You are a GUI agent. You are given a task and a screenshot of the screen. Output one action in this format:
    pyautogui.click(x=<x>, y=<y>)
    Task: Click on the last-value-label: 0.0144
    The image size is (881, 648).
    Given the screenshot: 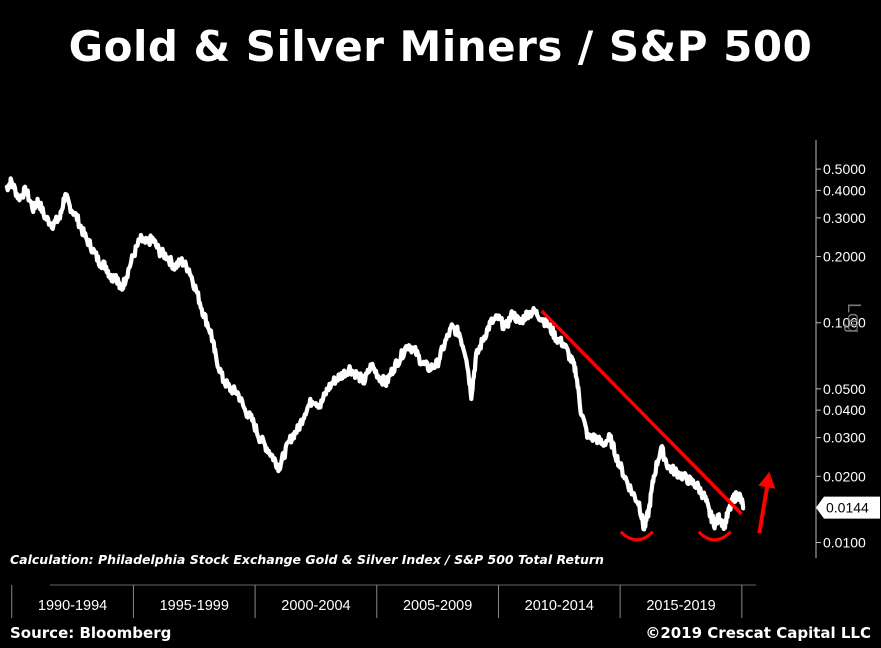 What is the action you would take?
    pyautogui.click(x=847, y=508)
    